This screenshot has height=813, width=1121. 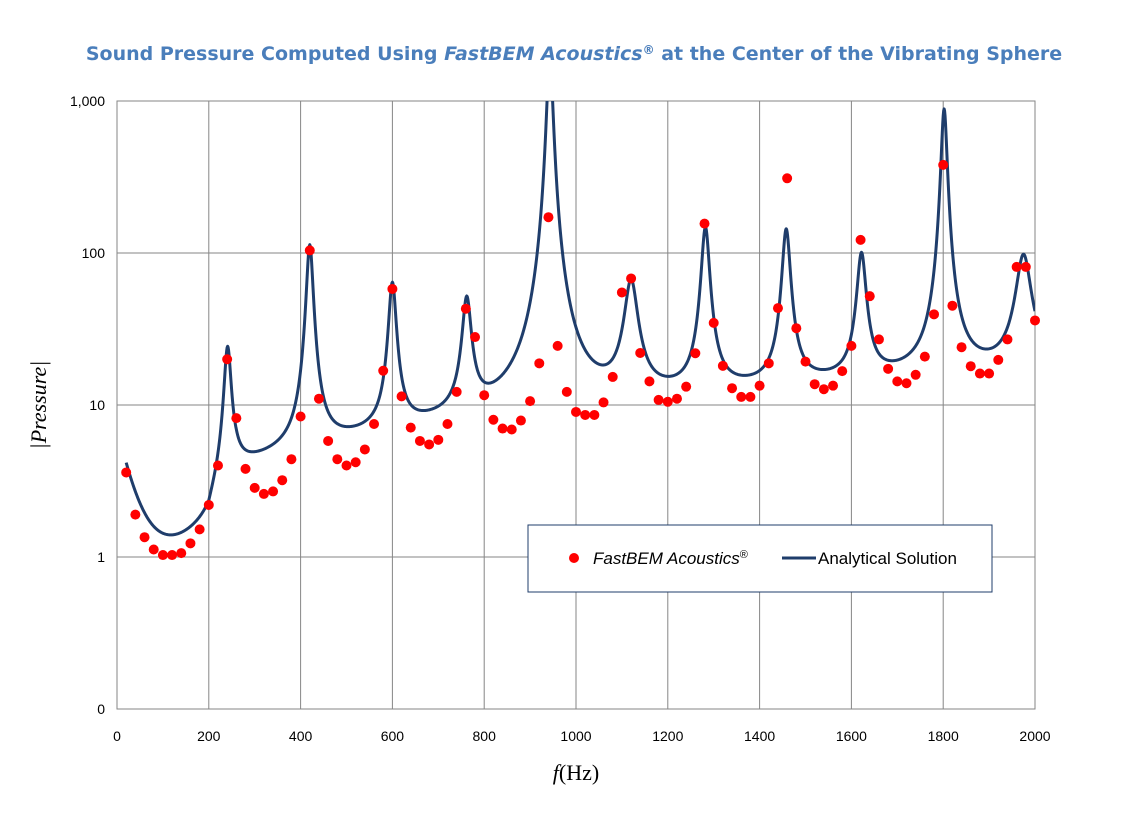 What do you see at coordinates (101, 709) in the screenshot?
I see `y-tick-label: 0` at bounding box center [101, 709].